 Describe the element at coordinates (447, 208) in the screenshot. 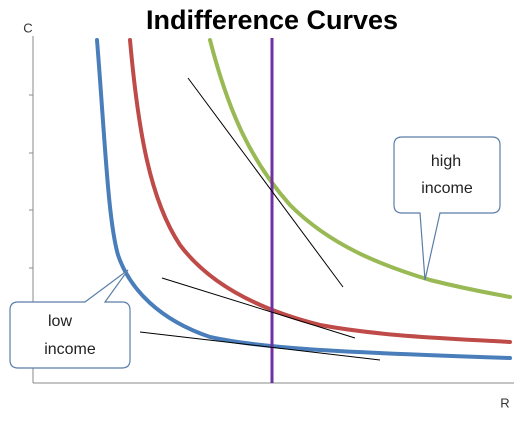

I see `callout-high` at that location.